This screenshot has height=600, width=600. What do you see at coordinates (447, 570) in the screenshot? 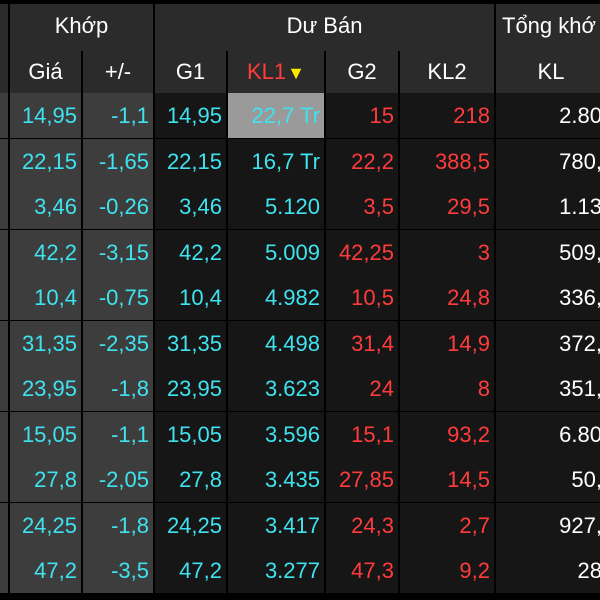
I see `cell-kl2: 9,2` at bounding box center [447, 570].